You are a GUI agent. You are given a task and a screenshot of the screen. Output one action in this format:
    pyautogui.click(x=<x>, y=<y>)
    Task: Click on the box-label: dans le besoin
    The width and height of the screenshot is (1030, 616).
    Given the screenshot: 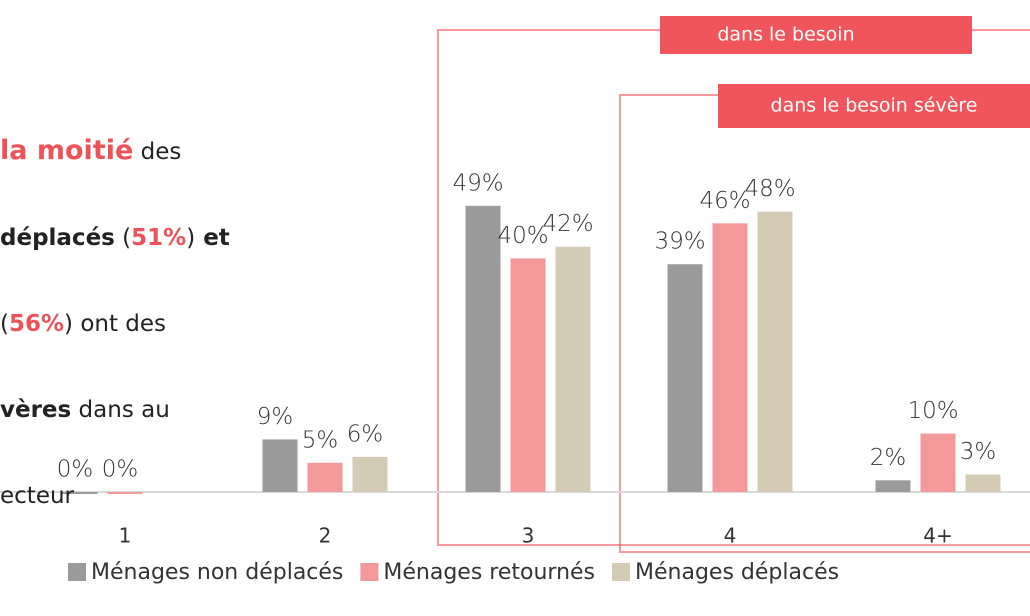 What is the action you would take?
    pyautogui.click(x=785, y=35)
    